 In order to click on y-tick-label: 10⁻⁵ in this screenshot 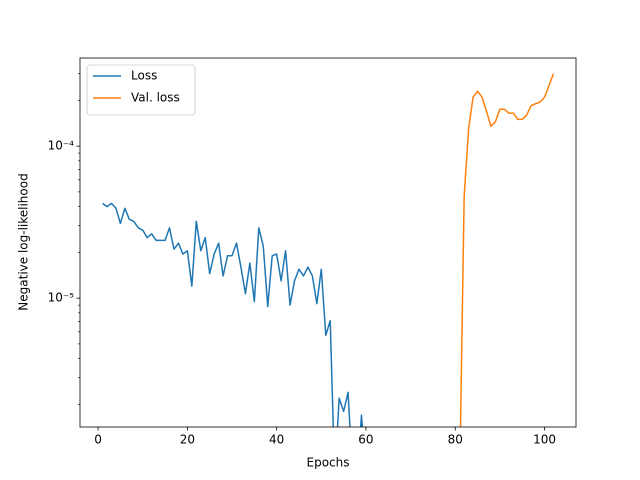, I will do `click(61, 298)`.